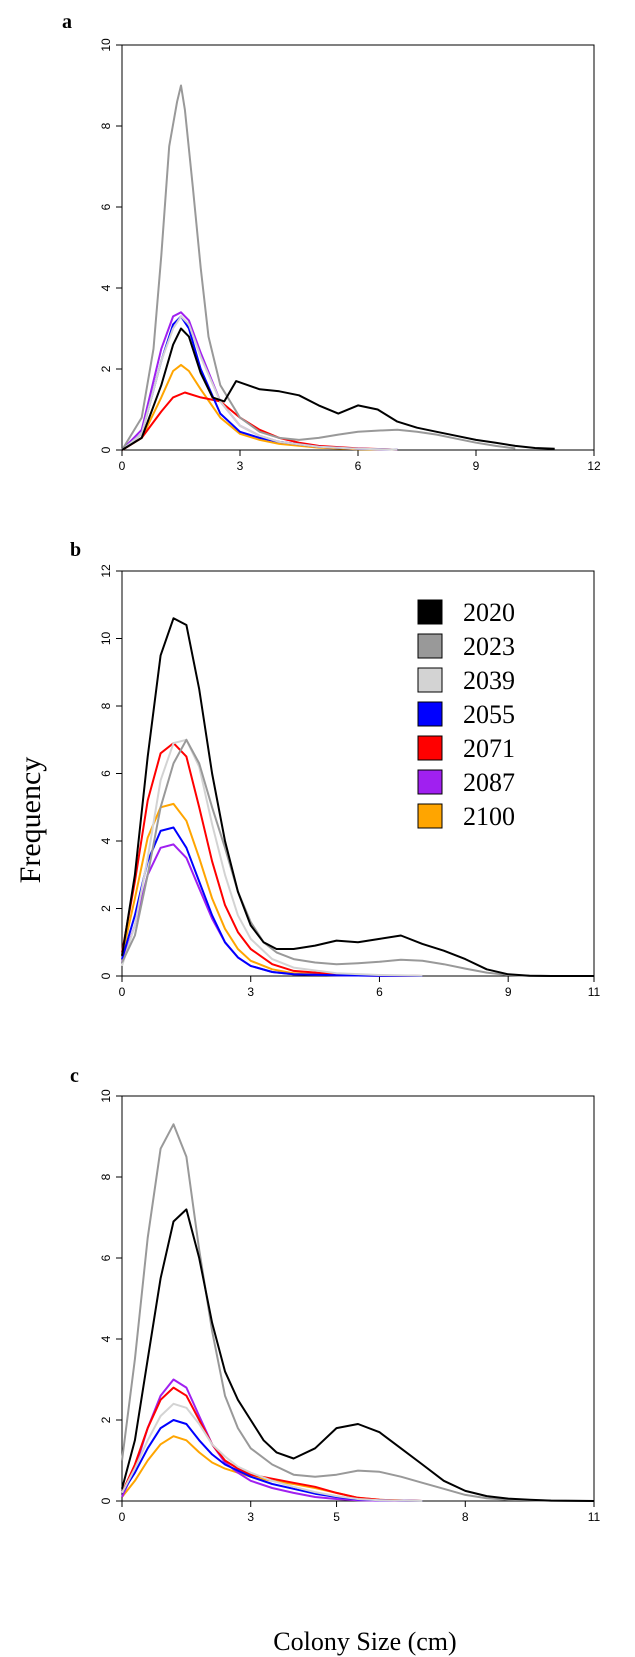 This screenshot has height=1657, width=635. What do you see at coordinates (67, 22) in the screenshot?
I see `panel-letter: a` at bounding box center [67, 22].